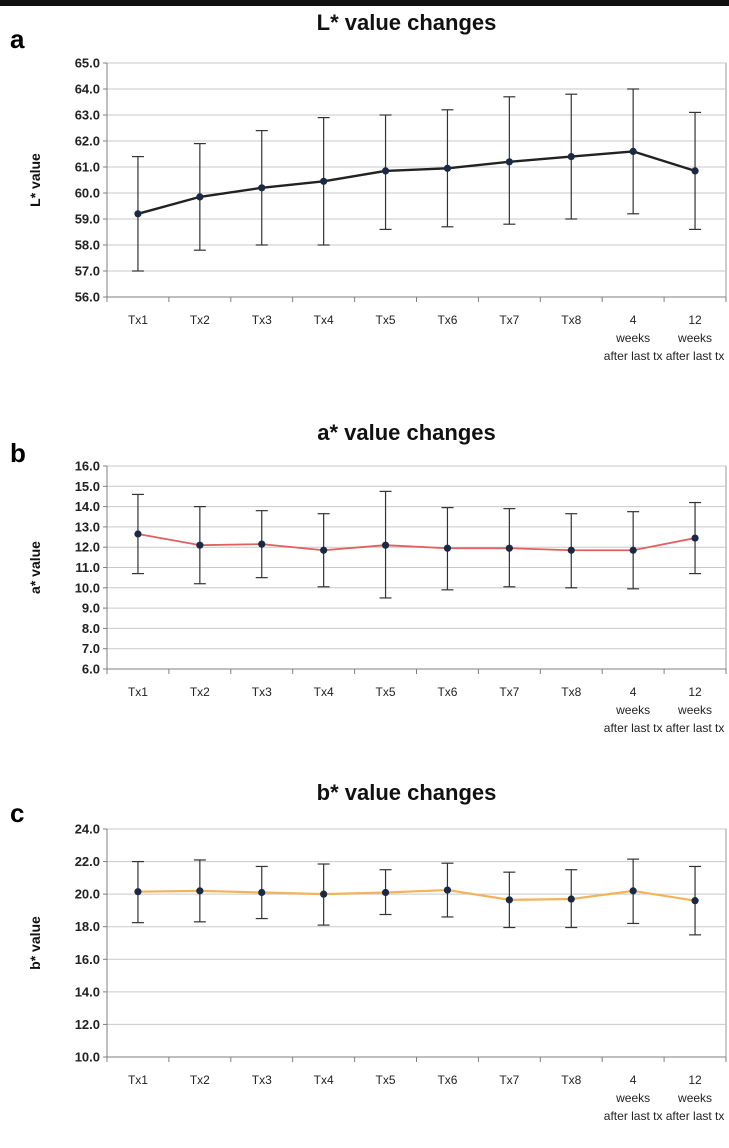 The image size is (729, 1148). What do you see at coordinates (17, 813) in the screenshot?
I see `panel-letter: c` at bounding box center [17, 813].